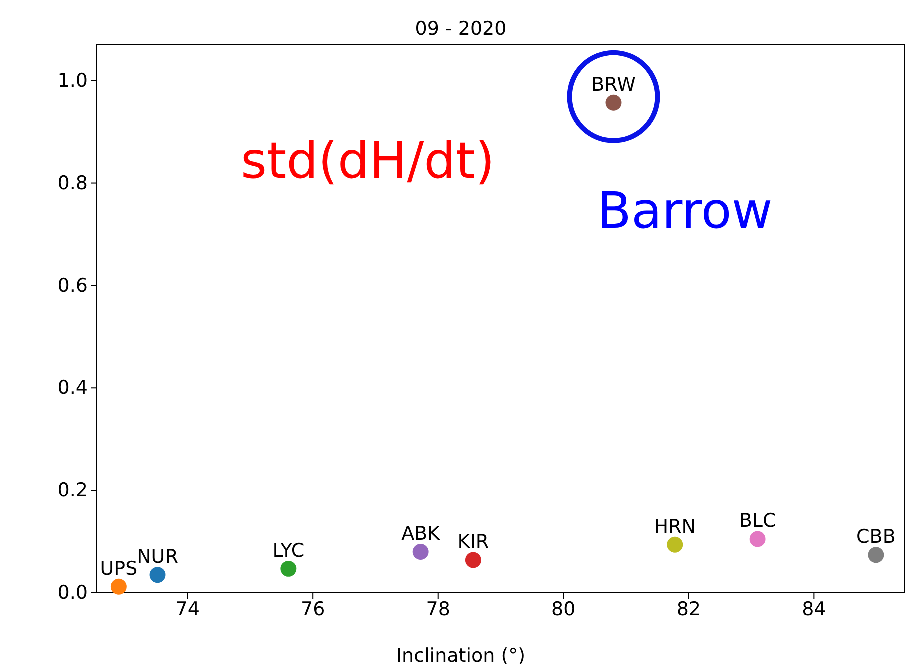 This screenshot has width=907, height=669. Describe the element at coordinates (73, 388) in the screenshot. I see `y-tick-label: 0.4` at that location.